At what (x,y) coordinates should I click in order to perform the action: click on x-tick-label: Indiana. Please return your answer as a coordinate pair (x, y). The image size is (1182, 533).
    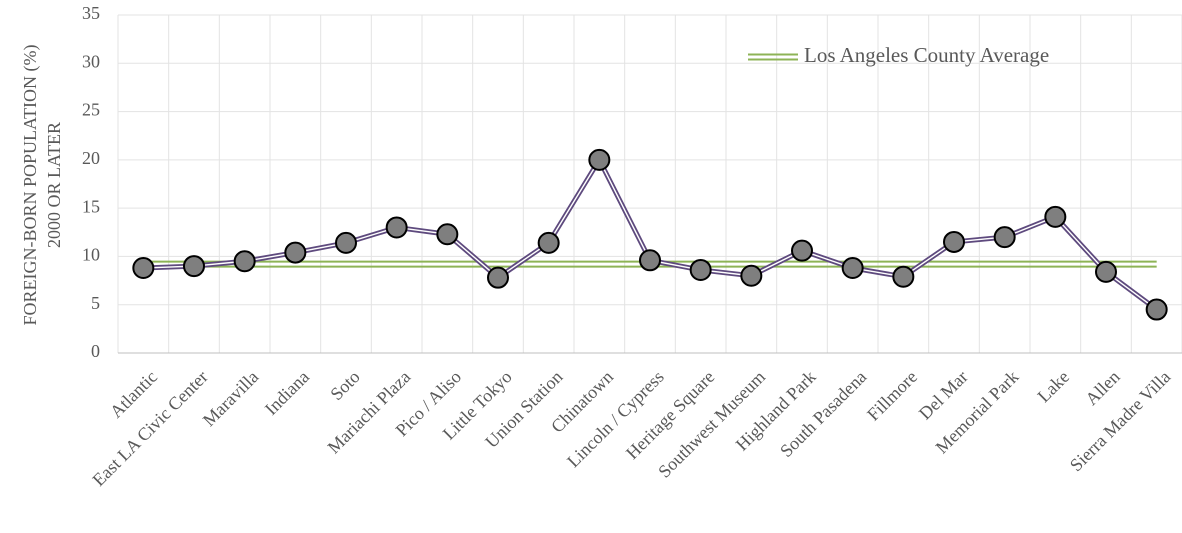
    Looking at the image, I should click on (287, 393).